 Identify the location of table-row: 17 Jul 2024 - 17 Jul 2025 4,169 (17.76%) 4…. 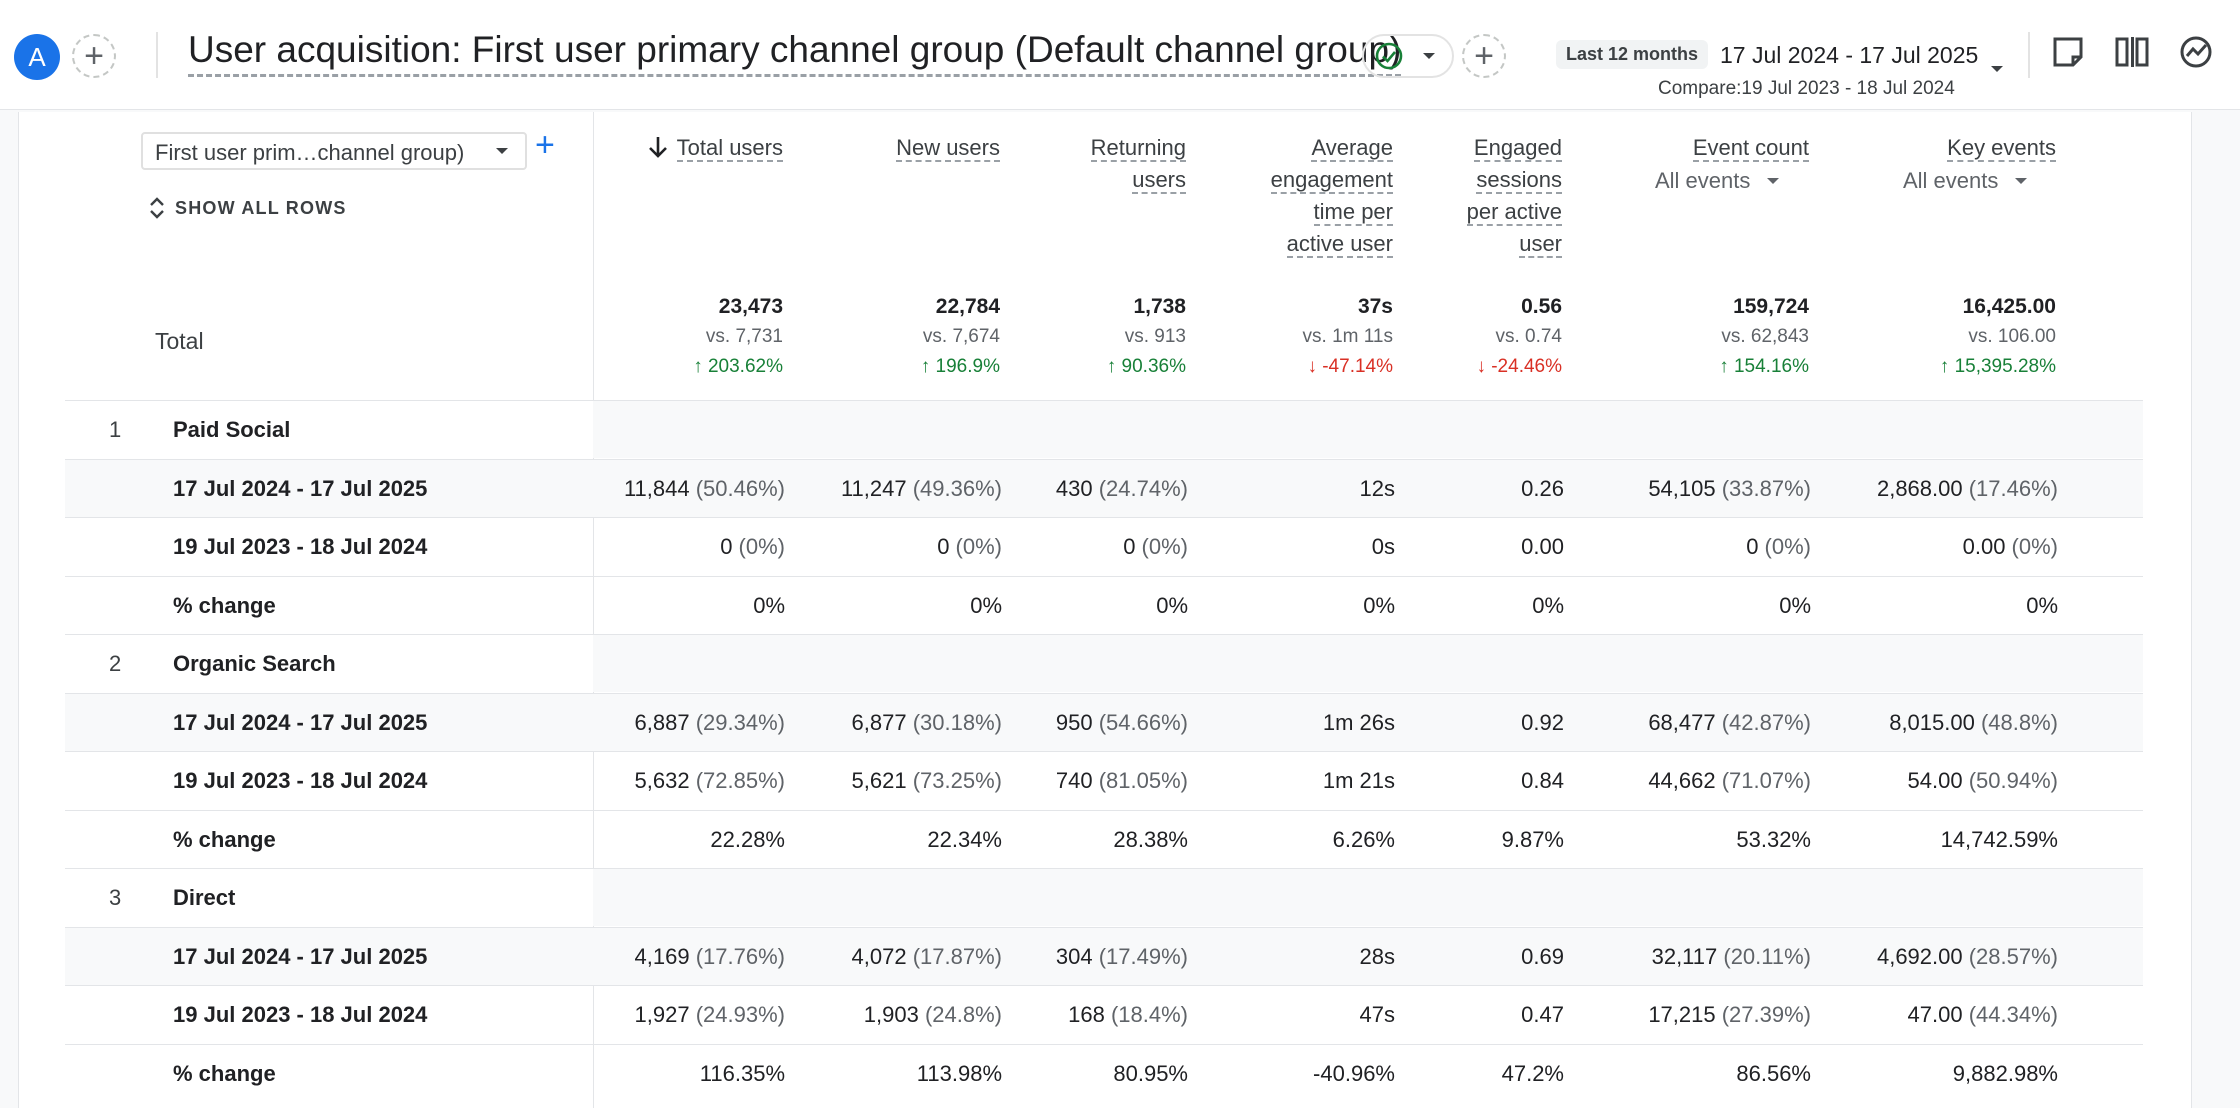
(1104, 955).